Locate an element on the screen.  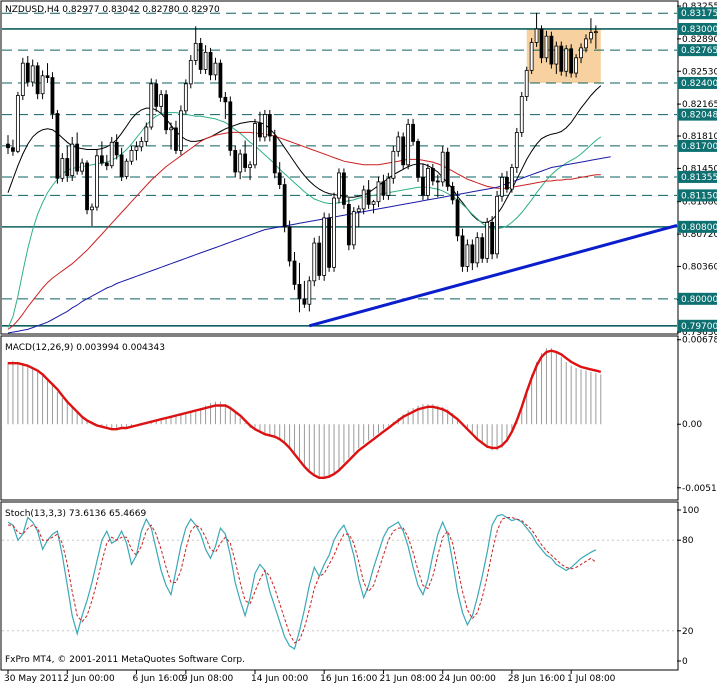
price-tick-label: 0.80360 is located at coordinates (699, 267).